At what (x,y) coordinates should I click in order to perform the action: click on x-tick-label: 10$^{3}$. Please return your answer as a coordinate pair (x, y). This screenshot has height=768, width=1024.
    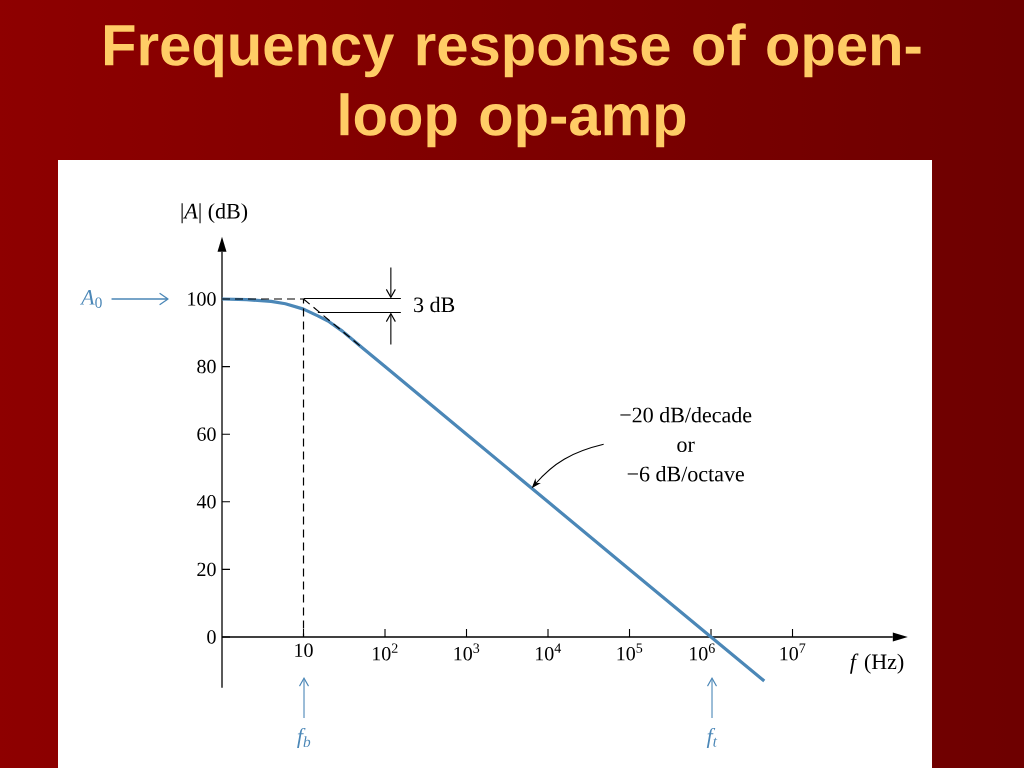
    Looking at the image, I should click on (467, 652).